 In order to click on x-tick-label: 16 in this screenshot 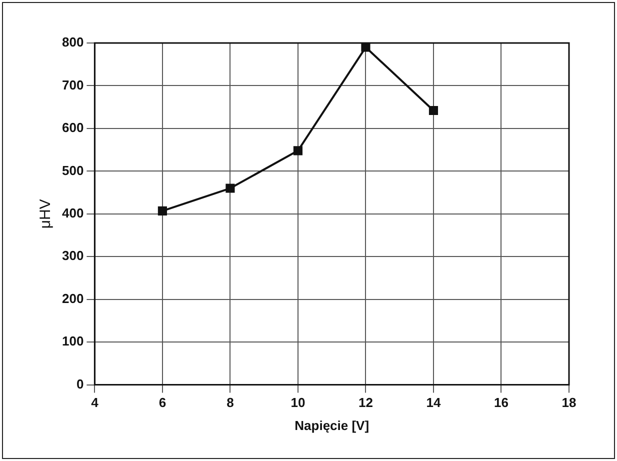, I will do `click(501, 402)`.